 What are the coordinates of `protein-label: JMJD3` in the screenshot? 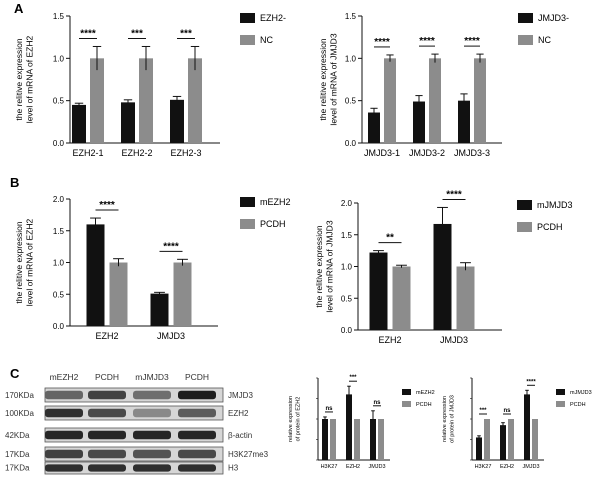 It's located at (240, 395).